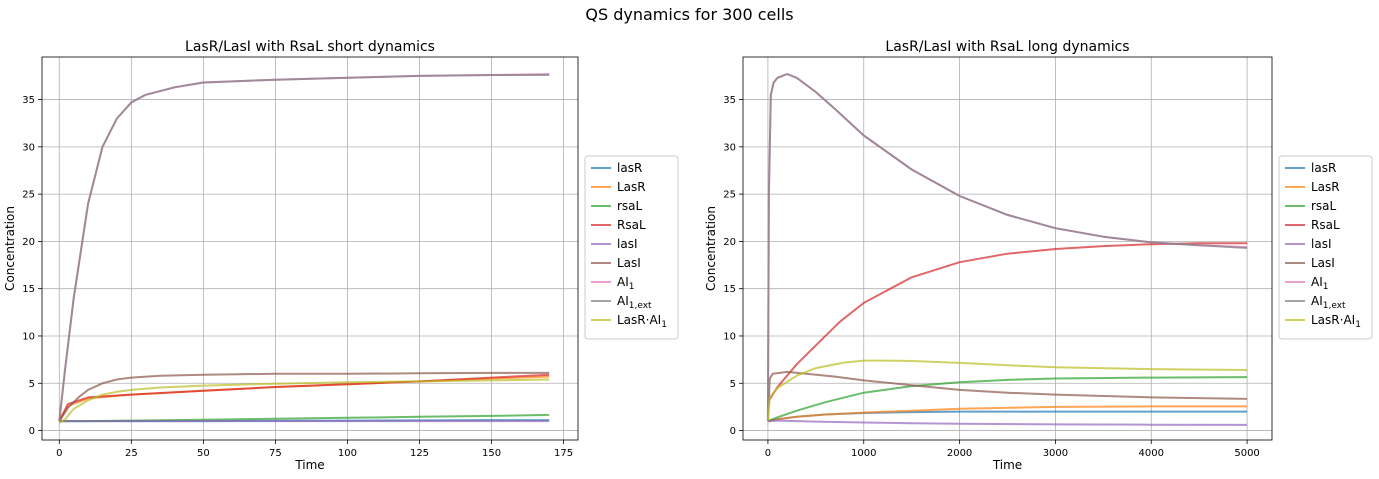  What do you see at coordinates (275, 453) in the screenshot?
I see `x-tick-label: 75` at bounding box center [275, 453].